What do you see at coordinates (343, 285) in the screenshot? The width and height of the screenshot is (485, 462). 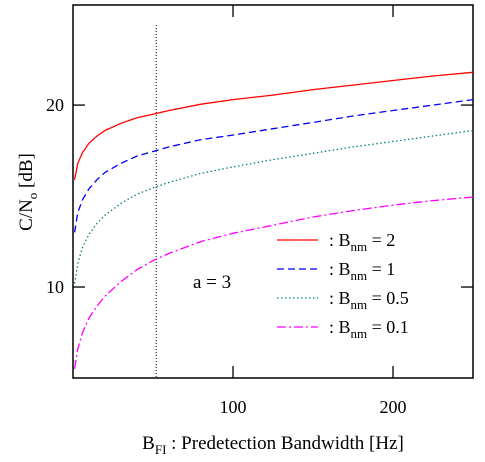 I see `legend: : Bnm = 2 : Bnm = 1 : Bnm = 0.5 : Bnm = 0.1` at bounding box center [343, 285].